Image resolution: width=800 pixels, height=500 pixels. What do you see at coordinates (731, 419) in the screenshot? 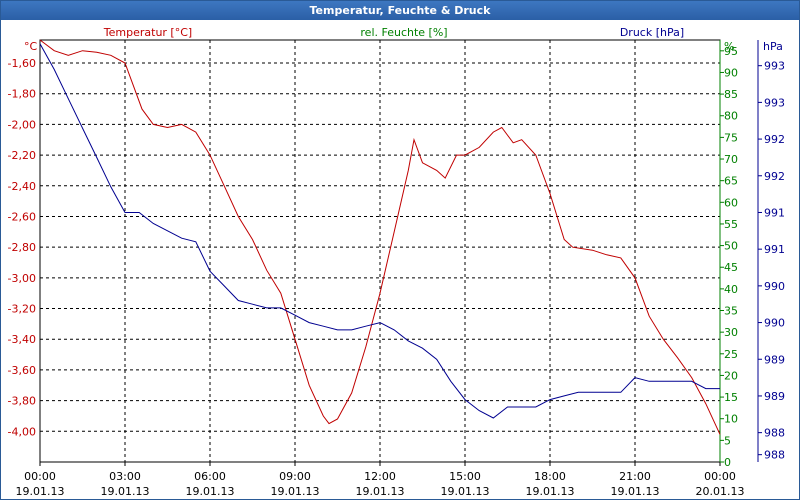
I see `y-tick-humidity: 10` at bounding box center [731, 419].